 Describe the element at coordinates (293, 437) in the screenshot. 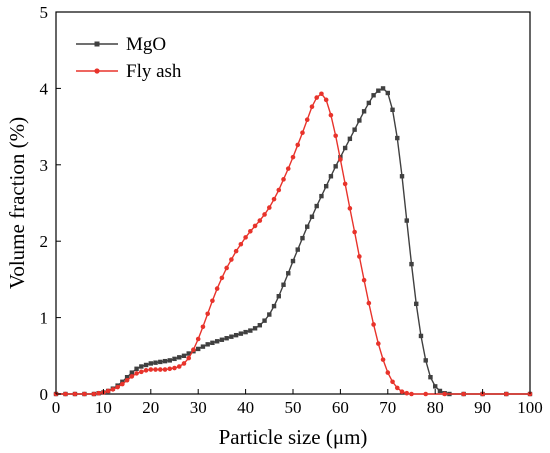

I see `x-axis-label: Particle size (μm)` at that location.